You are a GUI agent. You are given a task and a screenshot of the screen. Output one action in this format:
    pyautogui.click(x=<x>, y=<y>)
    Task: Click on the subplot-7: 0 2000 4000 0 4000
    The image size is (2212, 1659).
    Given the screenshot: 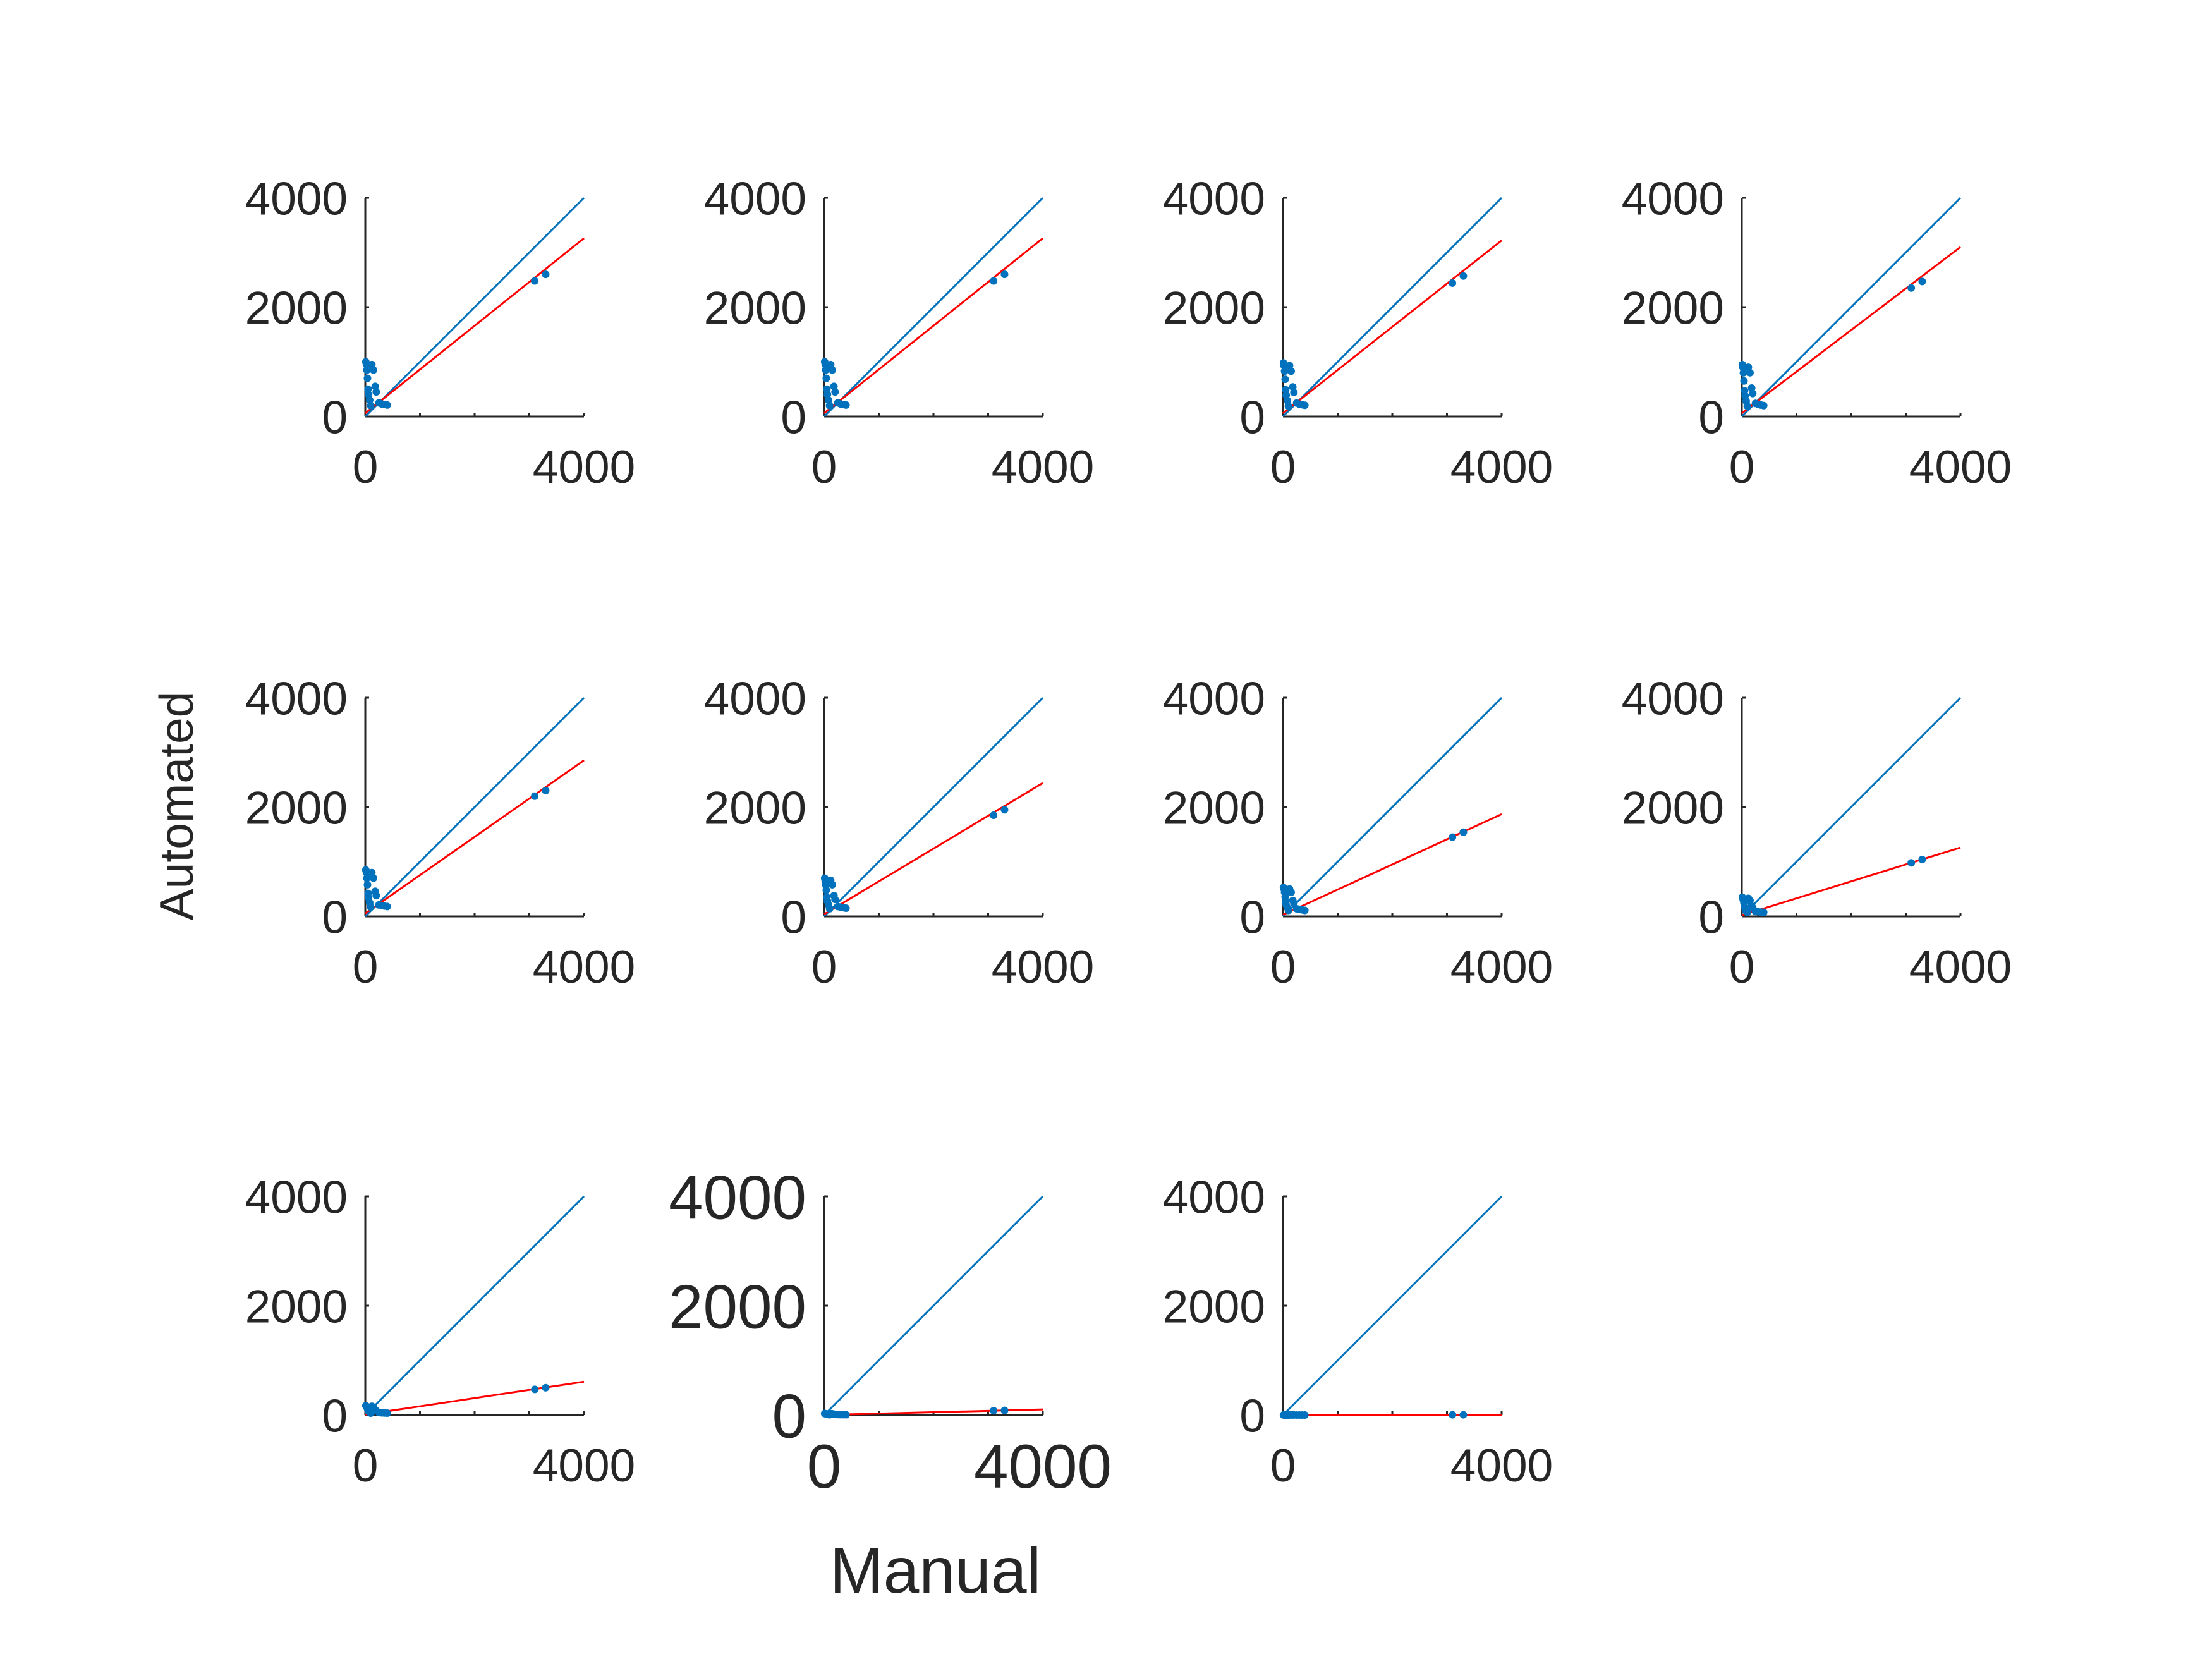 What is the action you would take?
    pyautogui.click(x=1358, y=833)
    